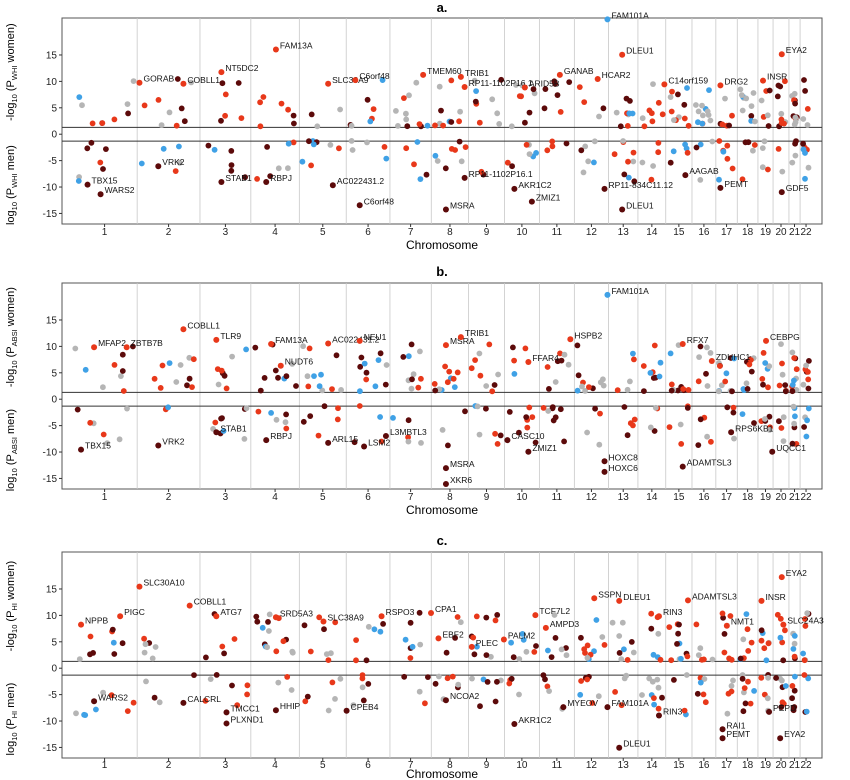  What do you see at coordinates (714, 596) in the screenshot?
I see `gene-label: ADAMTSL3` at bounding box center [714, 596].